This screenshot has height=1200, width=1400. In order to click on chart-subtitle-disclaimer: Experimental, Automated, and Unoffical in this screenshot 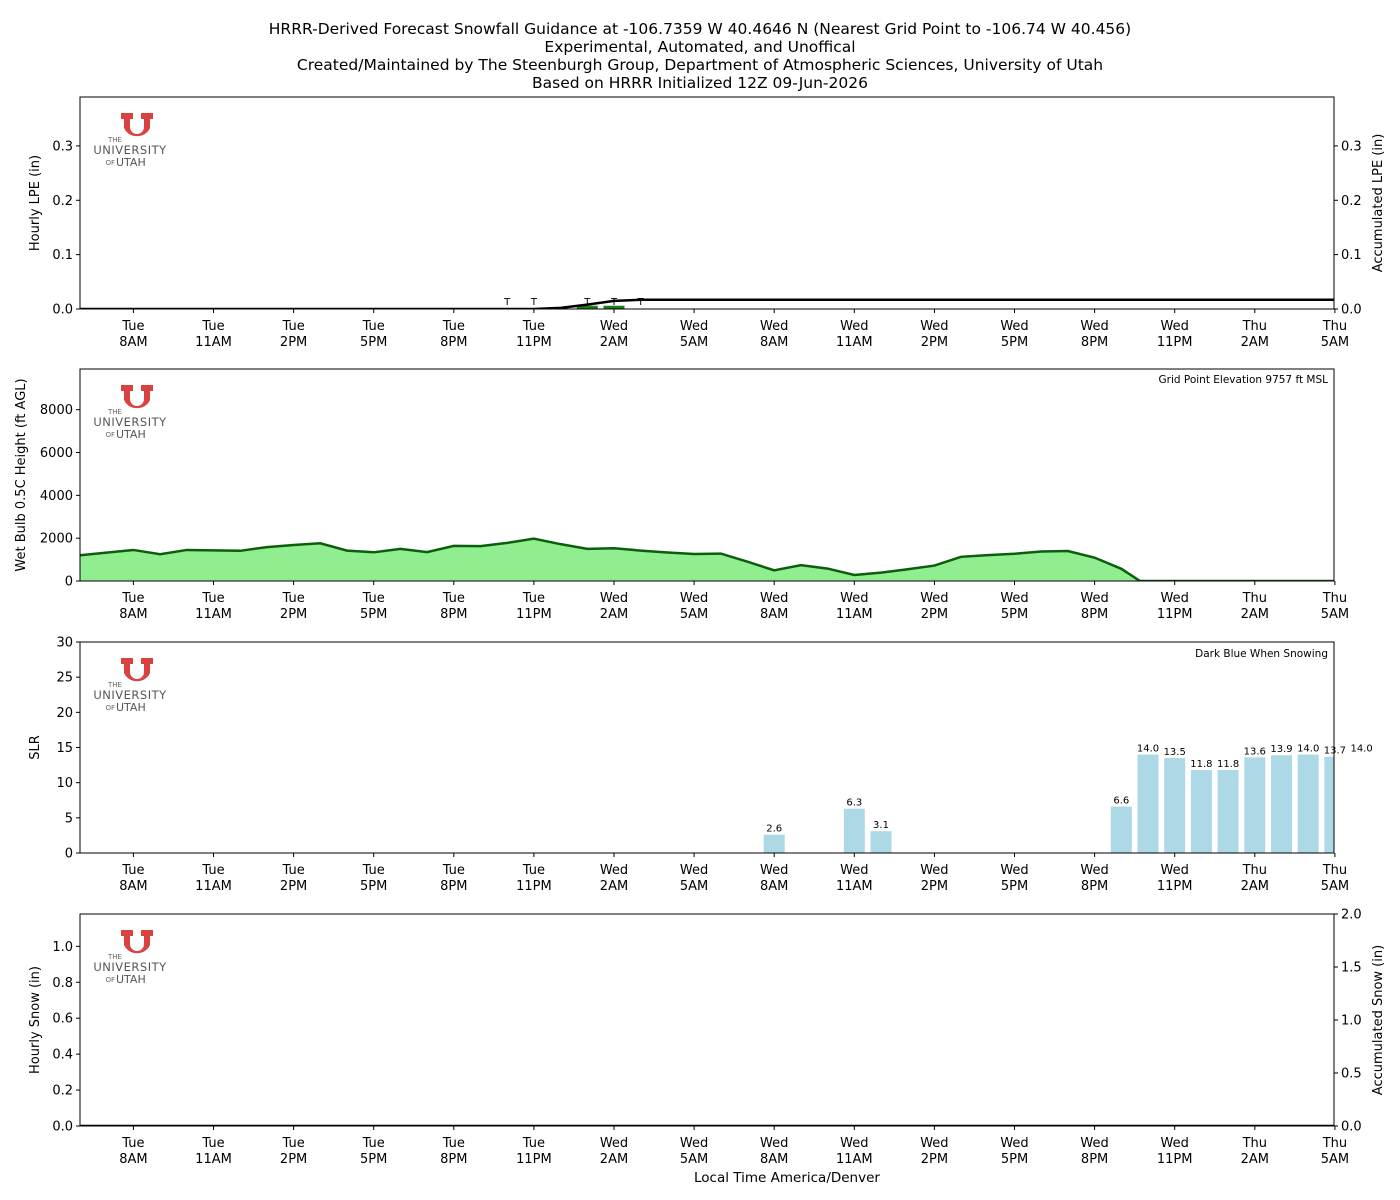, I will do `click(700, 47)`.